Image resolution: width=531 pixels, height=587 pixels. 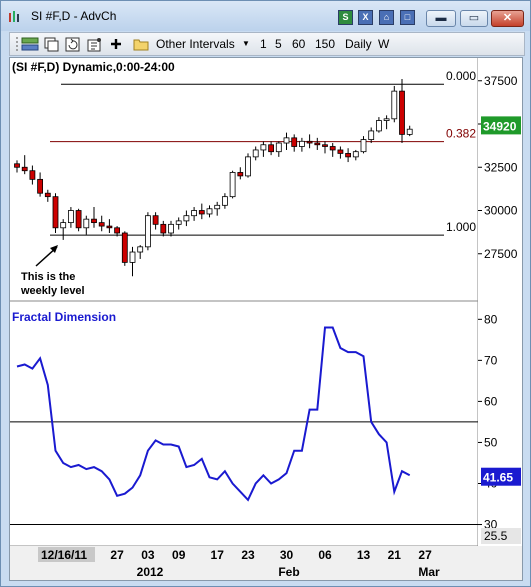 What do you see at coordinates (384, 44) in the screenshot?
I see `interval-w: W` at bounding box center [384, 44].